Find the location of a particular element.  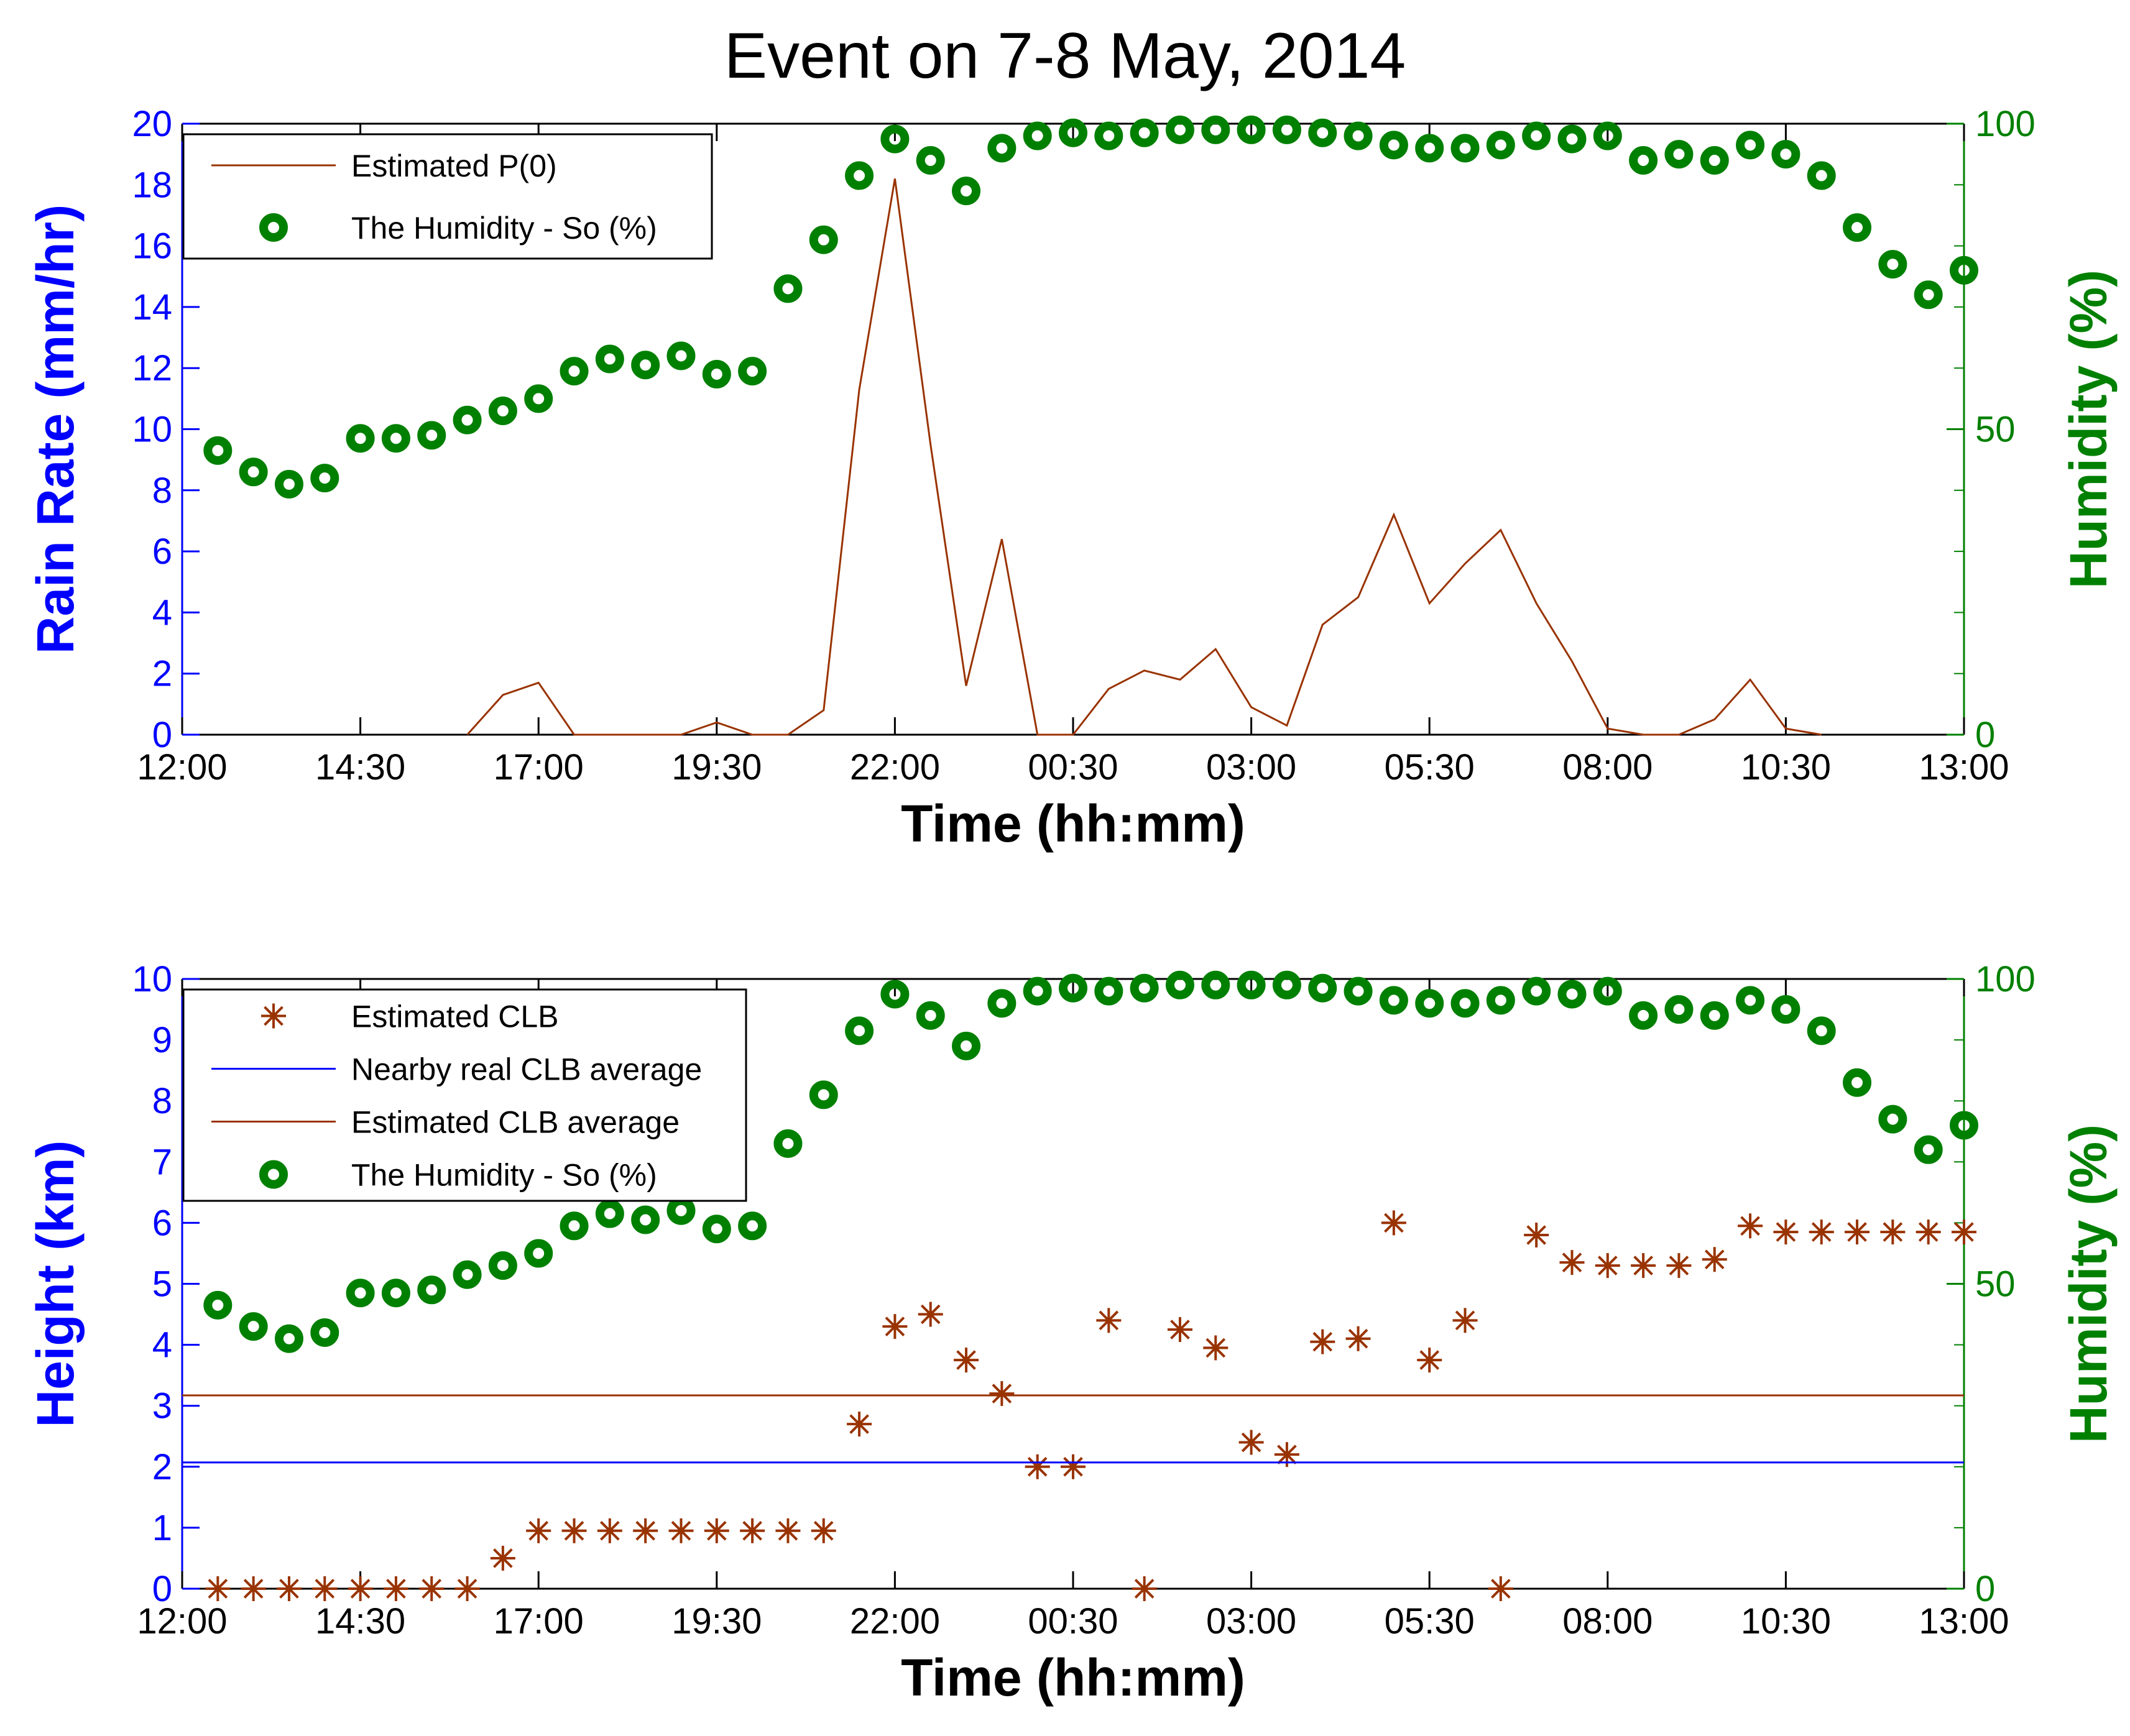

right-y-axis-label: Humidity (%) is located at coordinates (2089, 429).